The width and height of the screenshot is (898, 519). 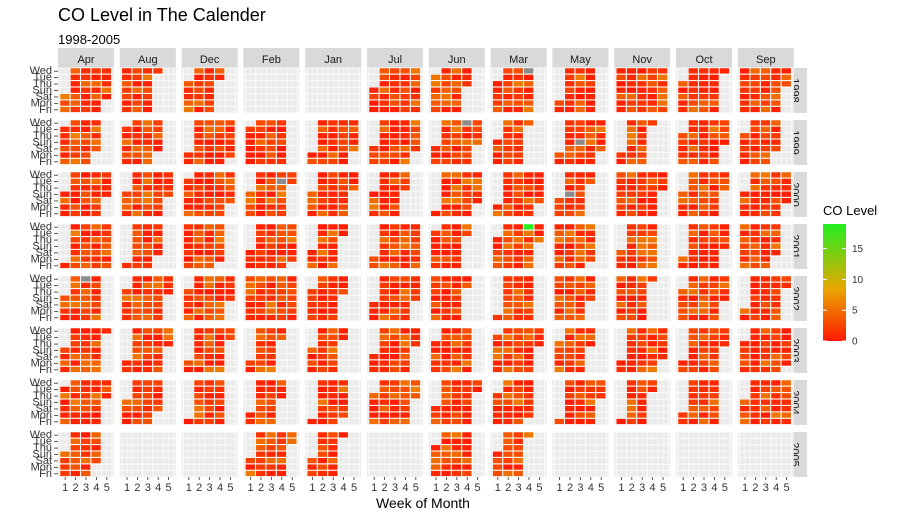 I want to click on panel-1998-dec, so click(x=209, y=90).